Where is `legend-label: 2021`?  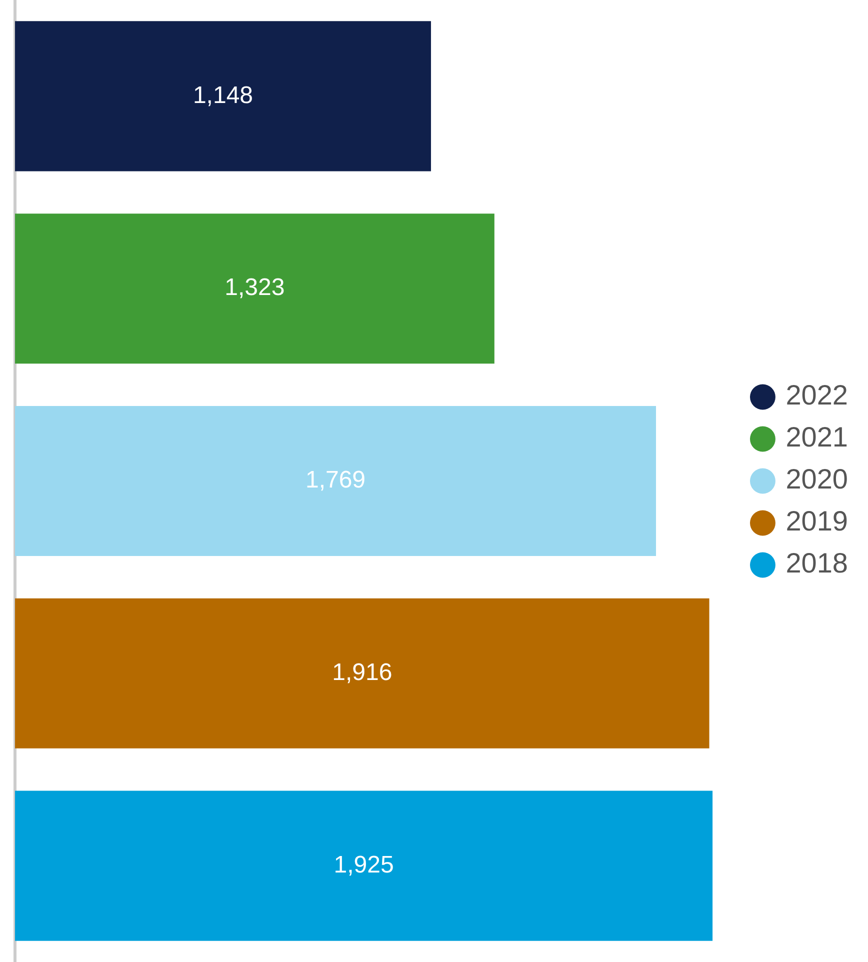 legend-label: 2021 is located at coordinates (817, 437).